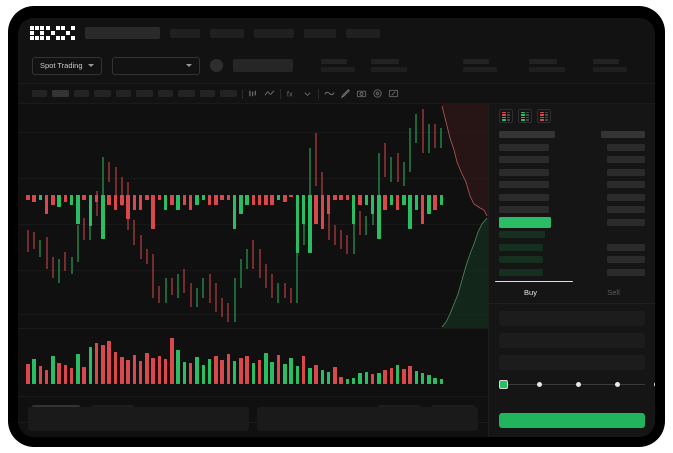 Image resolution: width=673 pixels, height=453 pixels. Describe the element at coordinates (307, 93) in the screenshot. I see `chevron-down-icon` at that location.